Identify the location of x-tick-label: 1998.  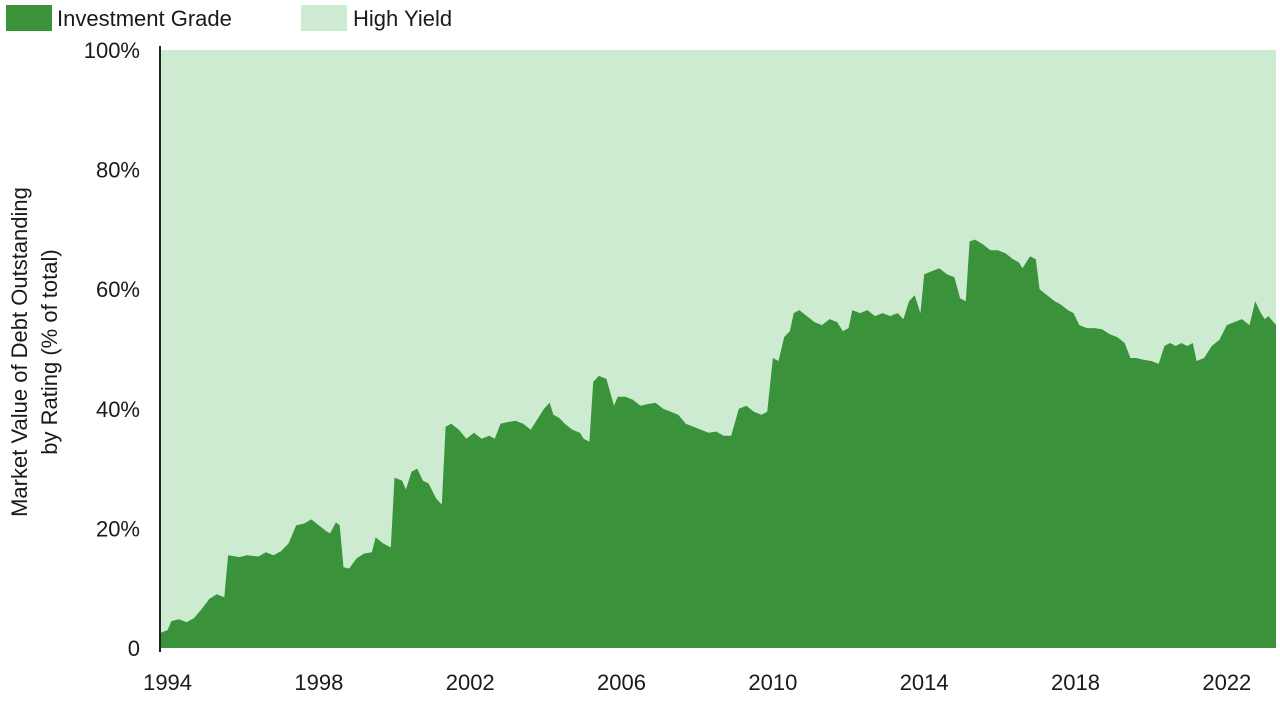
(318, 682).